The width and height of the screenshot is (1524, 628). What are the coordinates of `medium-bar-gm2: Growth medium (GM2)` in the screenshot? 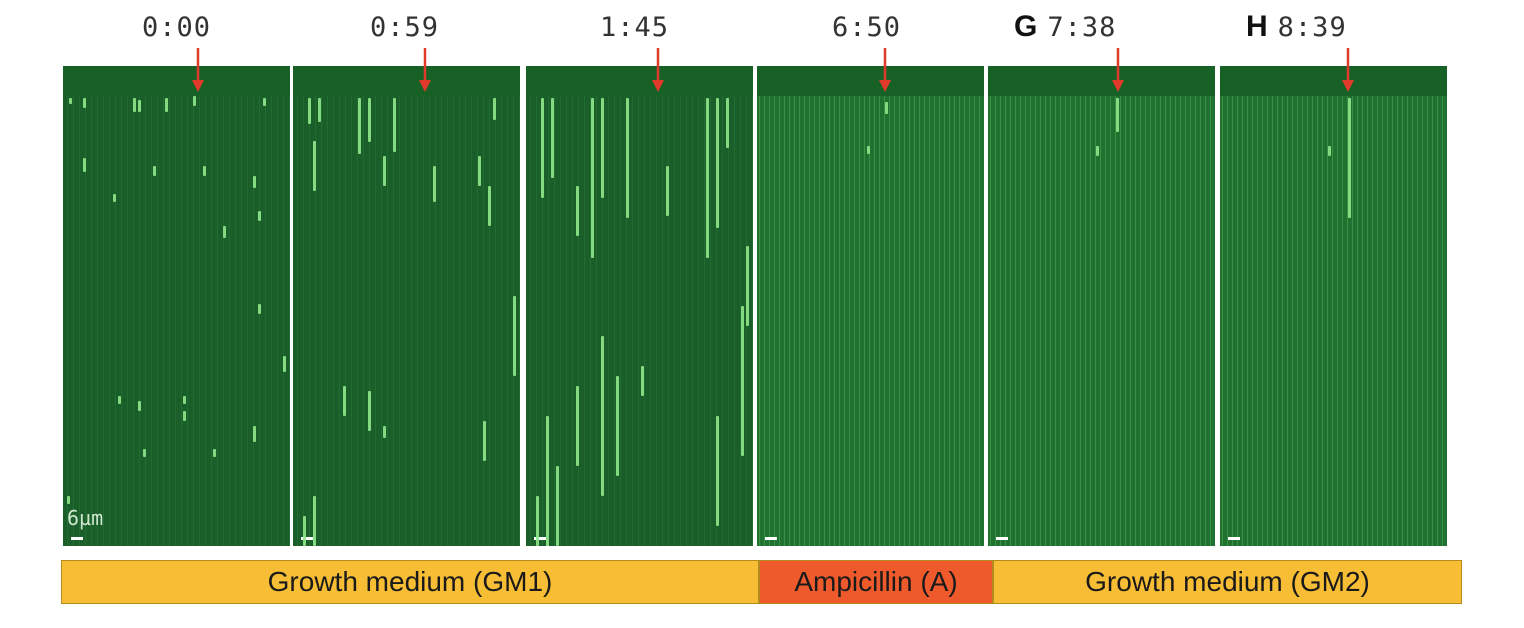 It's located at (1227, 582).